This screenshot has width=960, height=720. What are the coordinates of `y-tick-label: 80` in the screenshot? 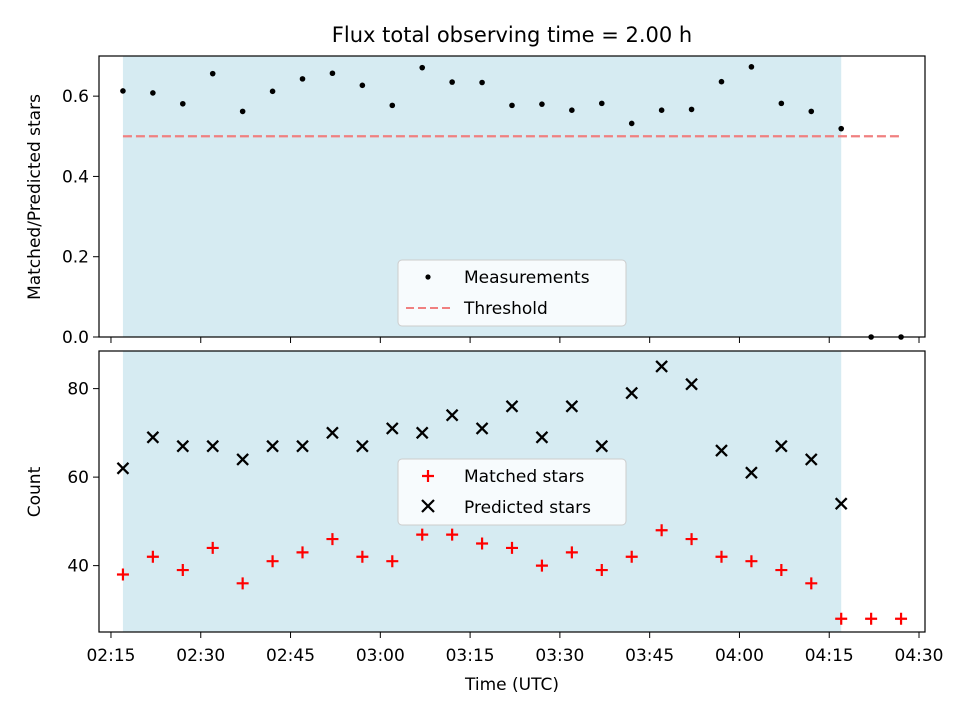 It's located at (78, 390).